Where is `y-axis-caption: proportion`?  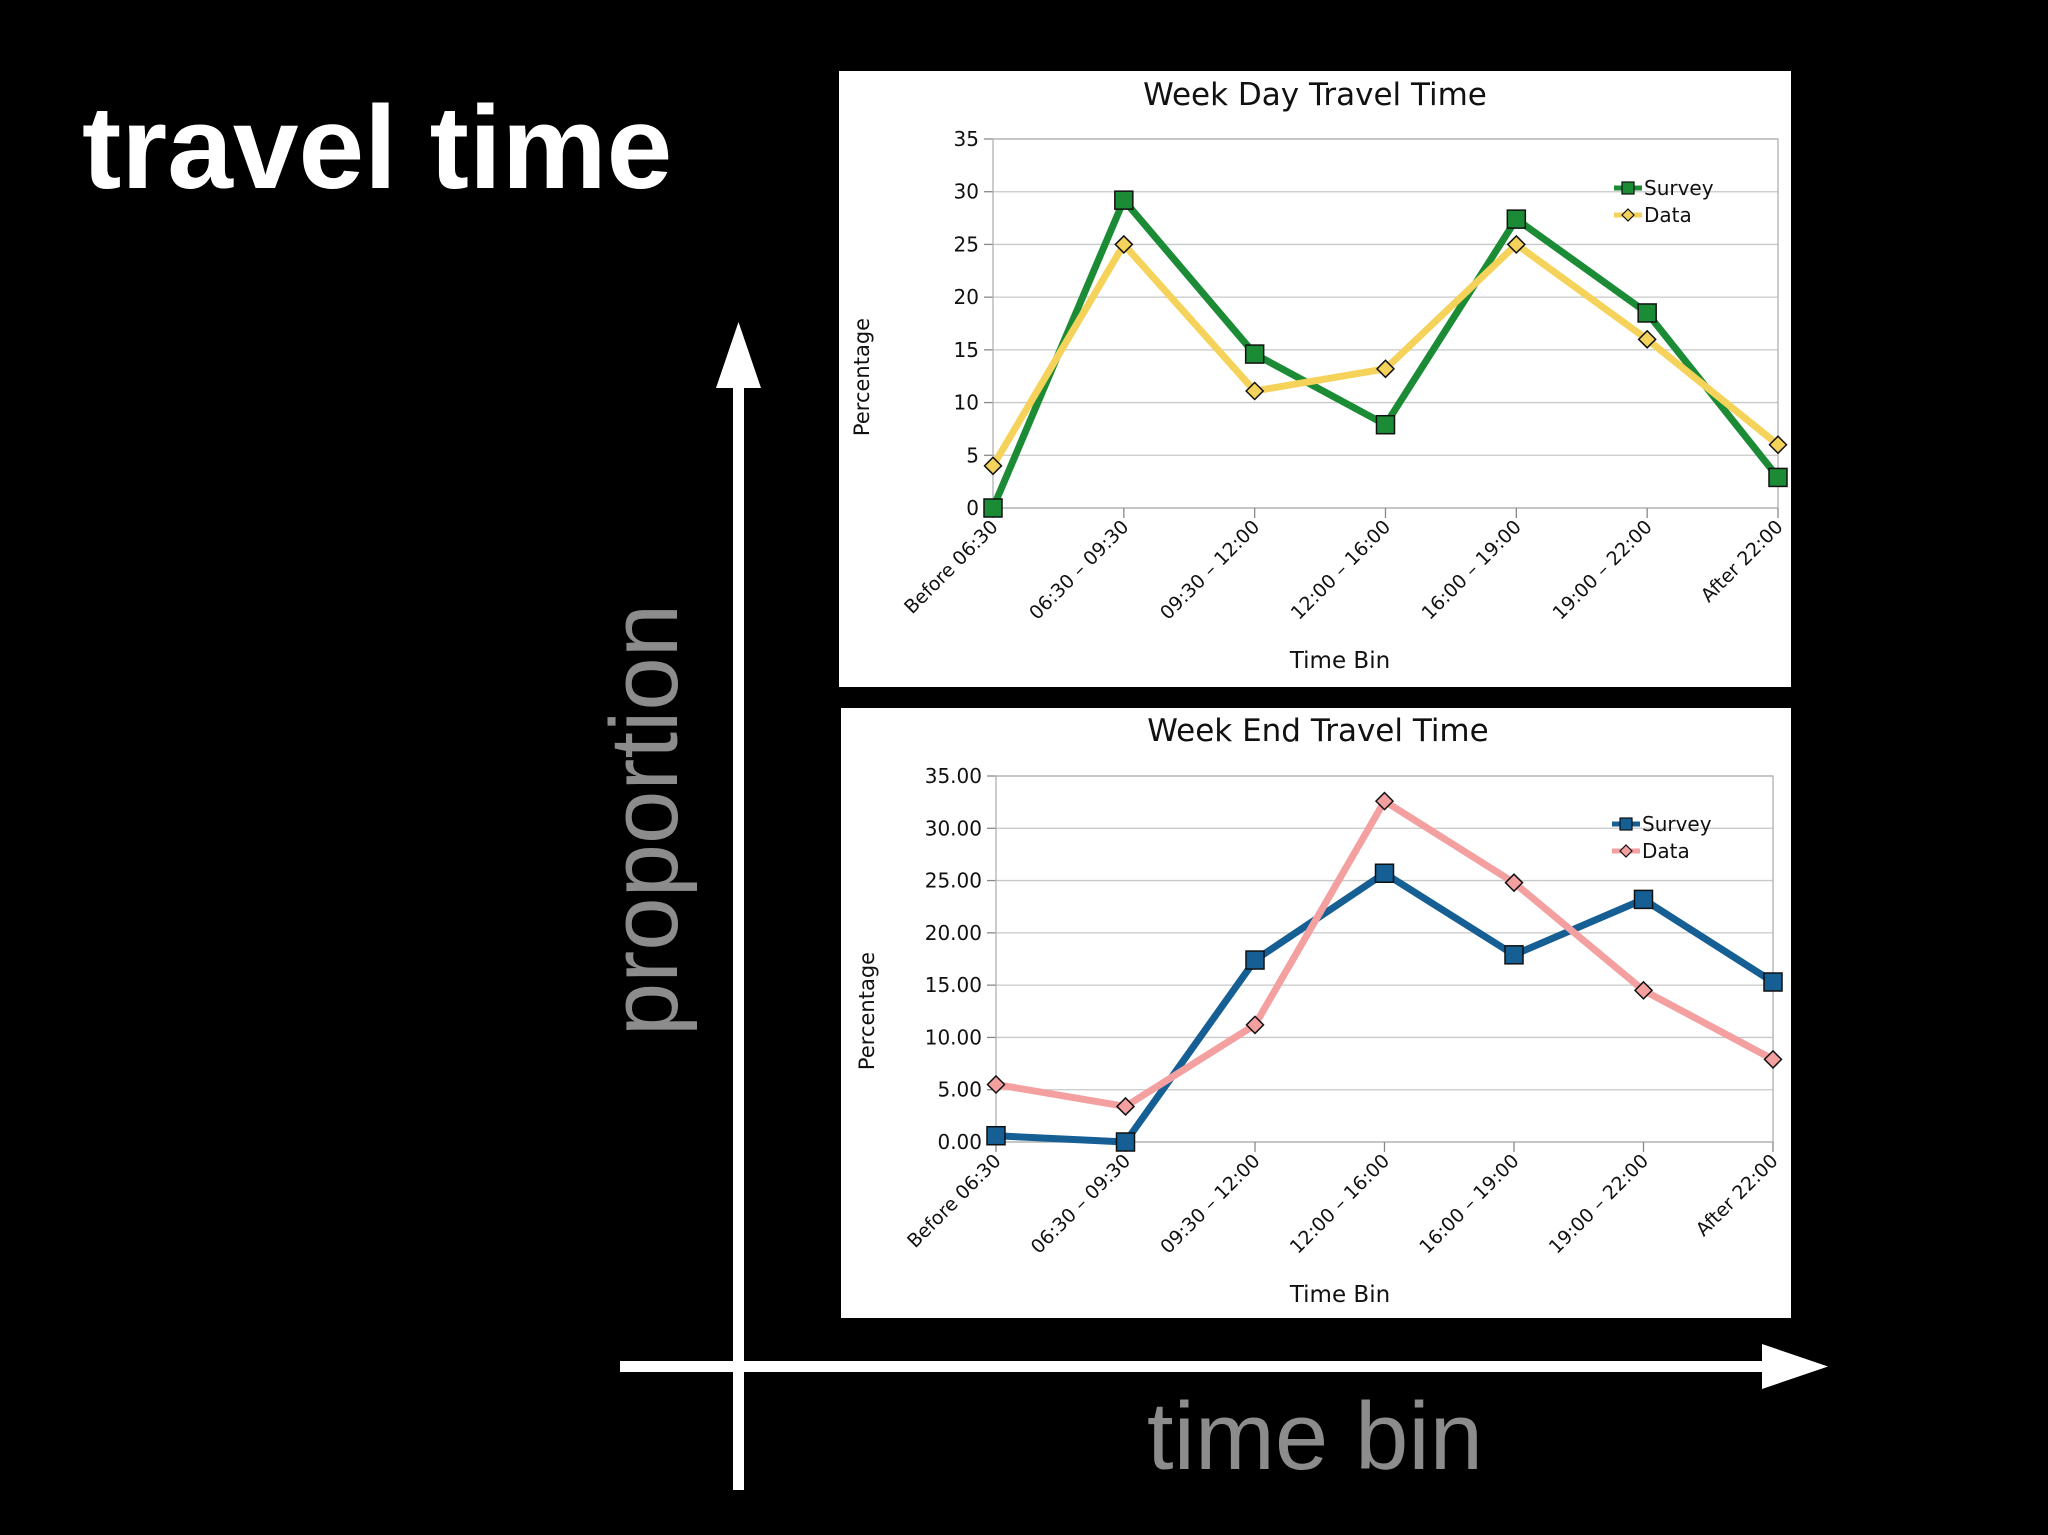
y-axis-caption: proportion is located at coordinates (644, 820).